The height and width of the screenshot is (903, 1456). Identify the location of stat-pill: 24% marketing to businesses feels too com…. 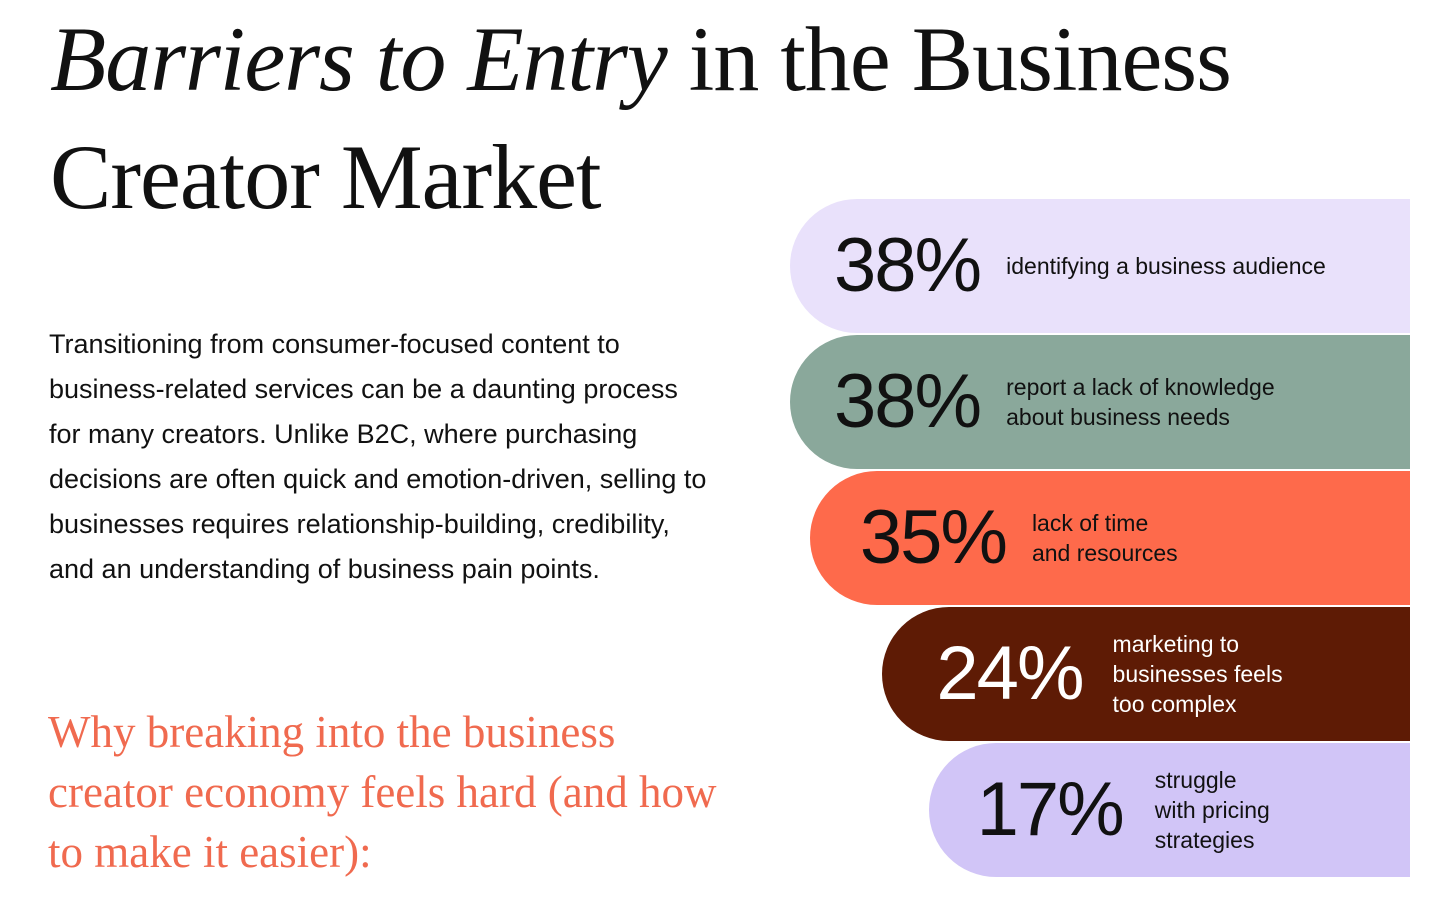
(1146, 674).